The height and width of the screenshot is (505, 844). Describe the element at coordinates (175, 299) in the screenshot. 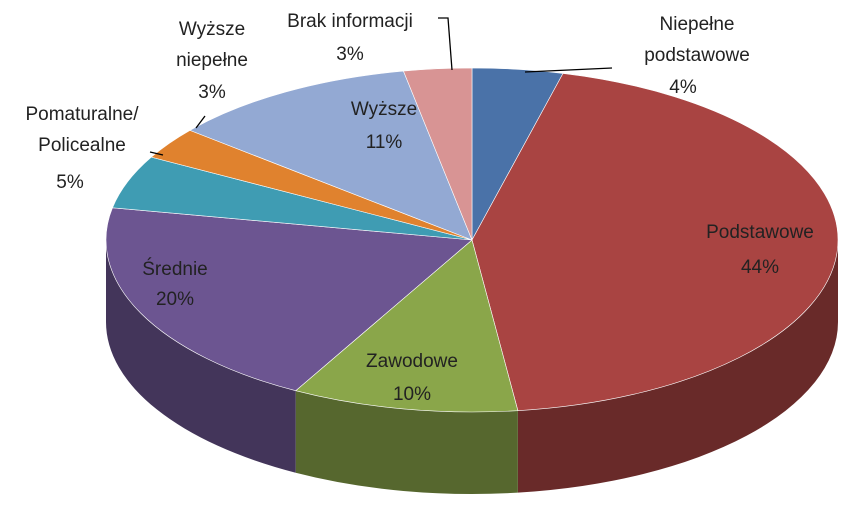

I see `value-label: 20%` at that location.